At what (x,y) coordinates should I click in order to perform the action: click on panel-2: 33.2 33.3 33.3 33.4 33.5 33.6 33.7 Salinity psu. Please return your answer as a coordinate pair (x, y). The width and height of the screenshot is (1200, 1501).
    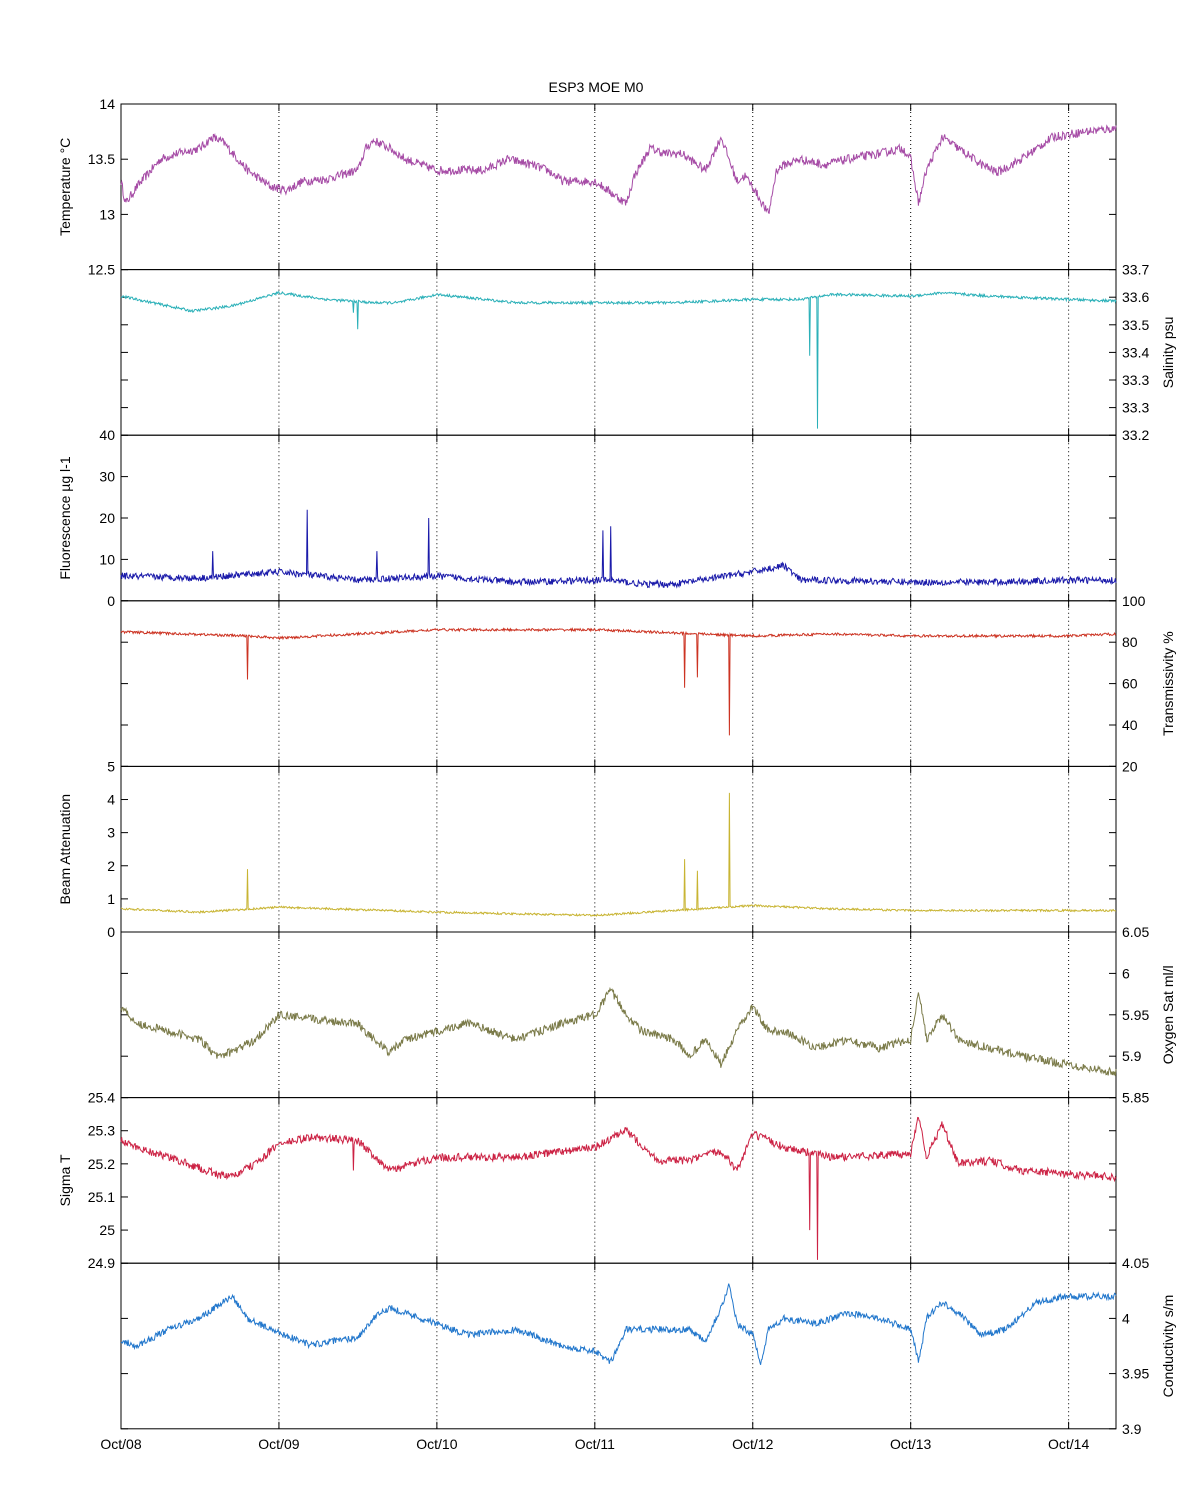
    Looking at the image, I should click on (648, 352).